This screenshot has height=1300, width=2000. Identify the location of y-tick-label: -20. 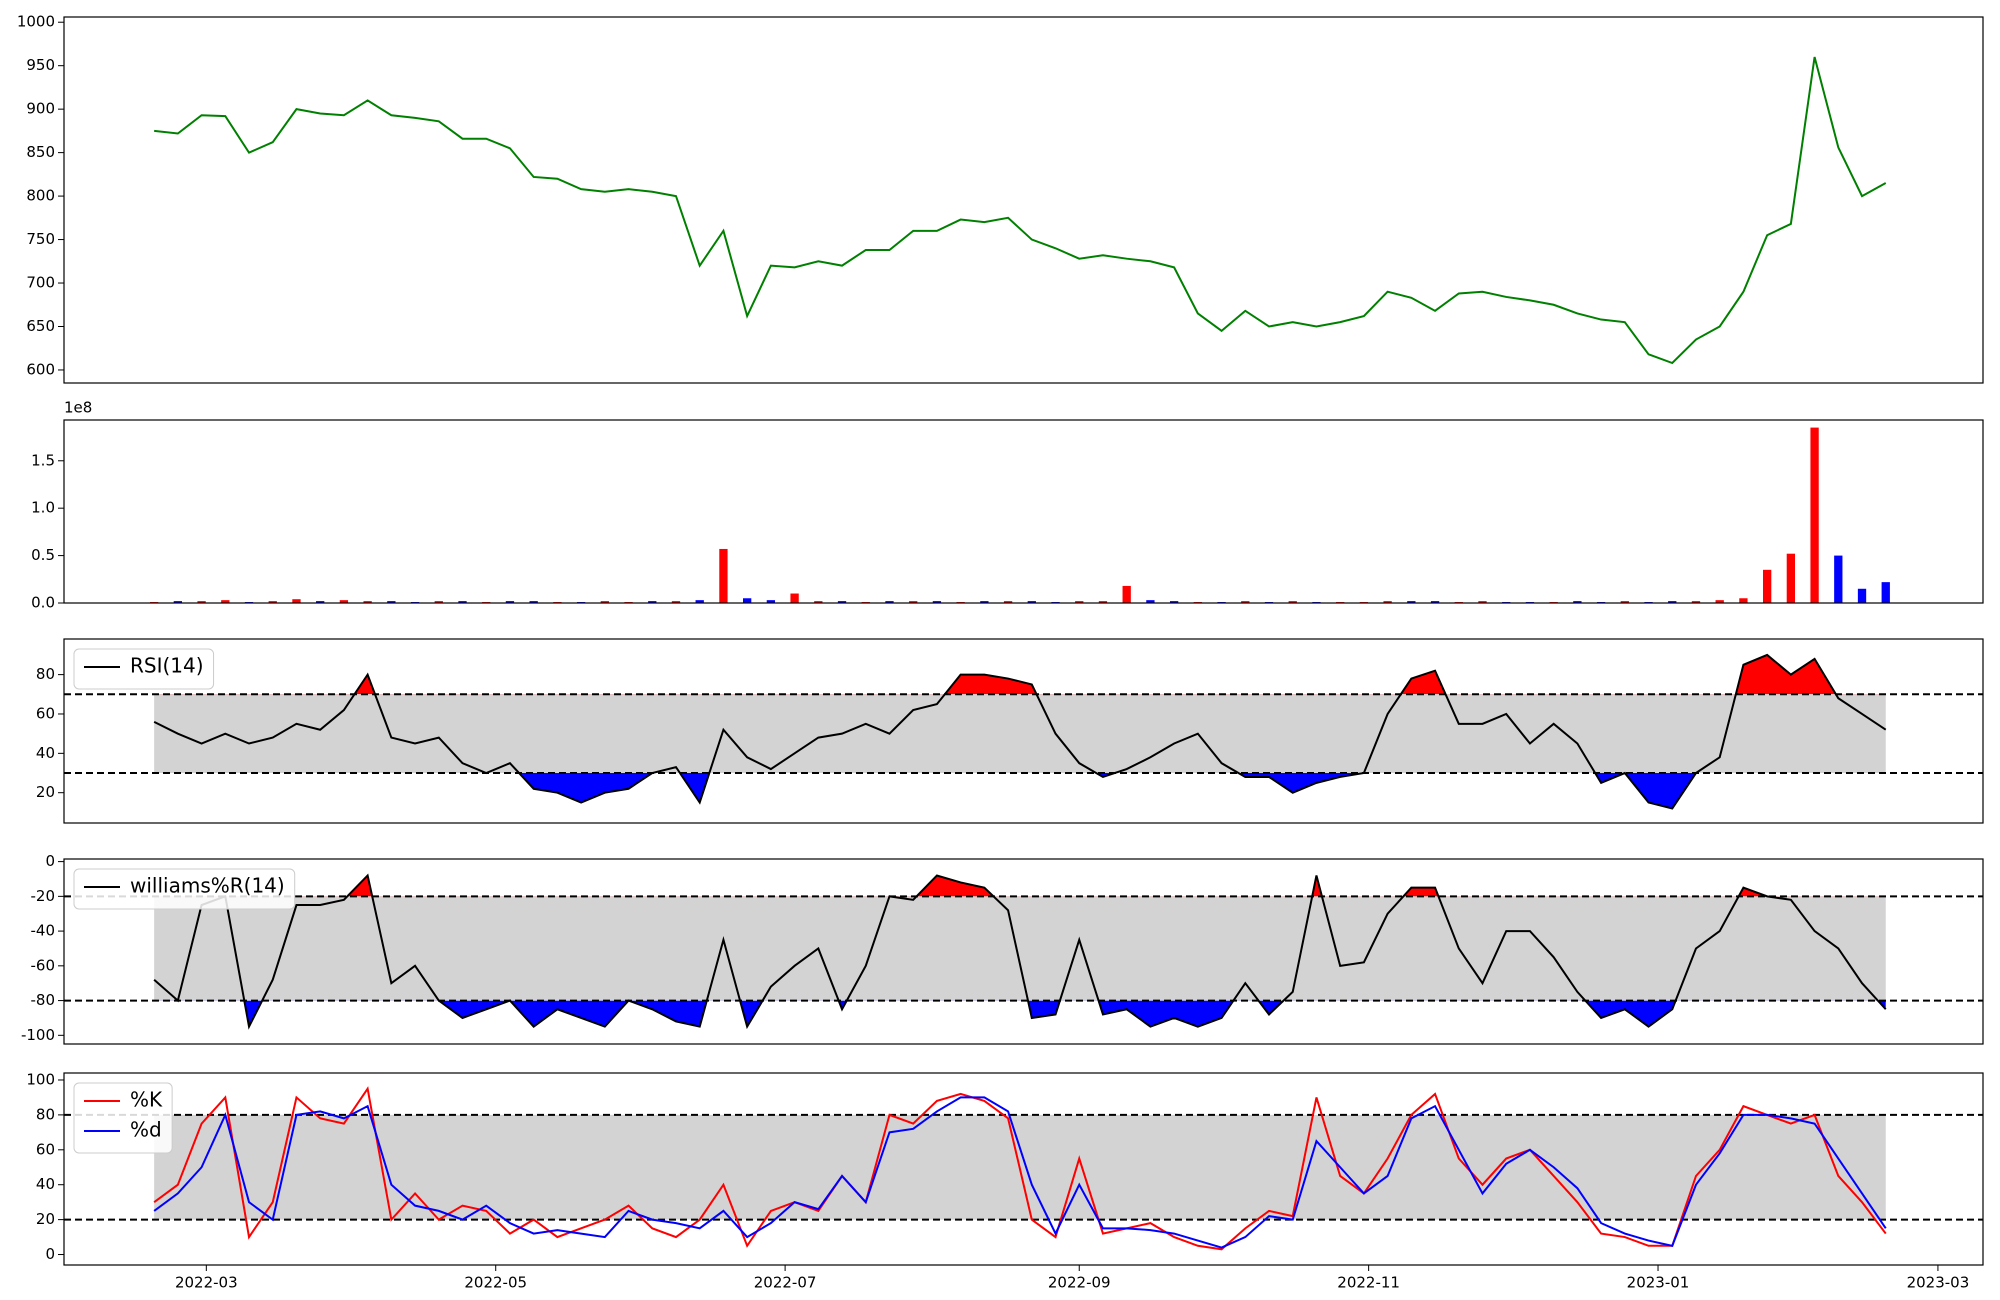
(43, 896).